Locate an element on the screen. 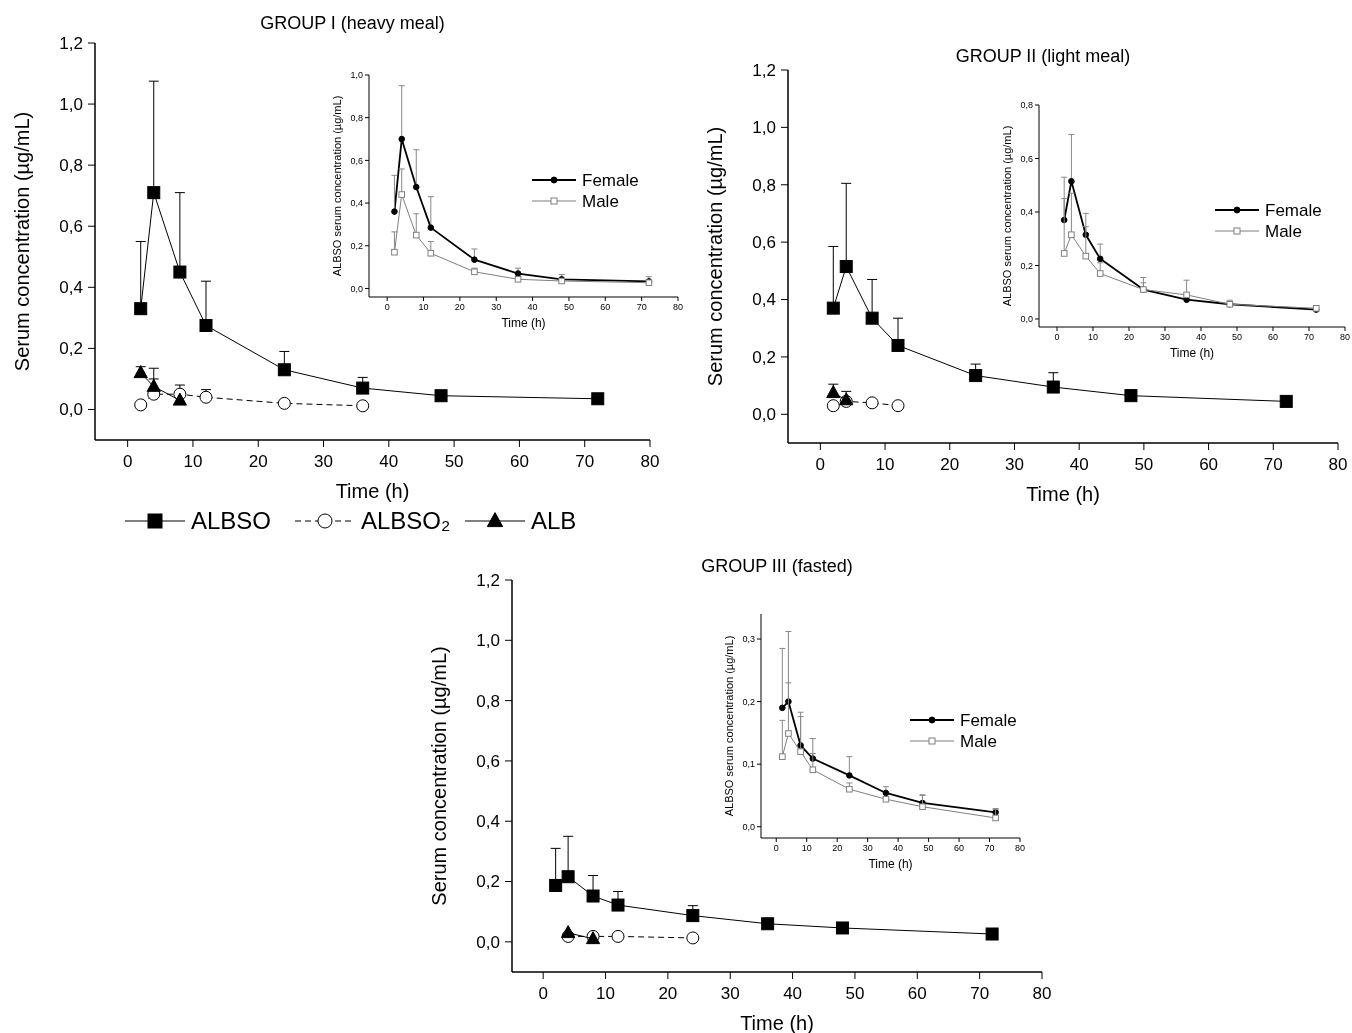 The height and width of the screenshot is (1033, 1352). legend-label: ALBSO is located at coordinates (231, 521).